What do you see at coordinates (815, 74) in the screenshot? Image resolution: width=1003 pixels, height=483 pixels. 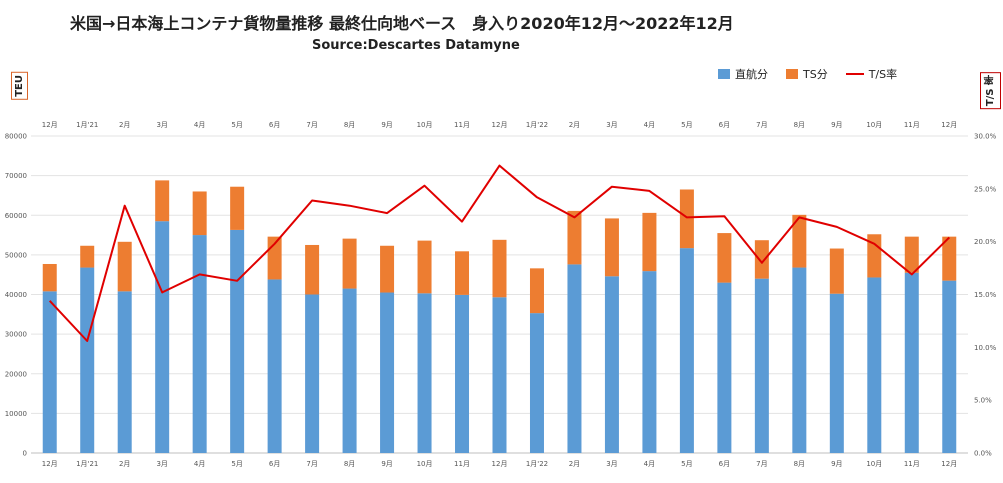 I see `legend-label-ts: TS分` at bounding box center [815, 74].